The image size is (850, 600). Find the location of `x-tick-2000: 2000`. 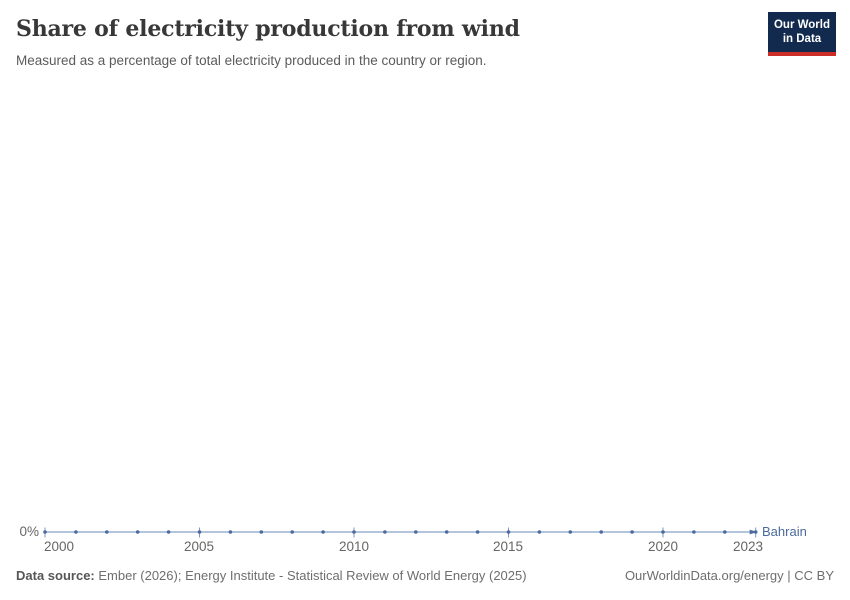

x-tick-2000: 2000 is located at coordinates (59, 546).